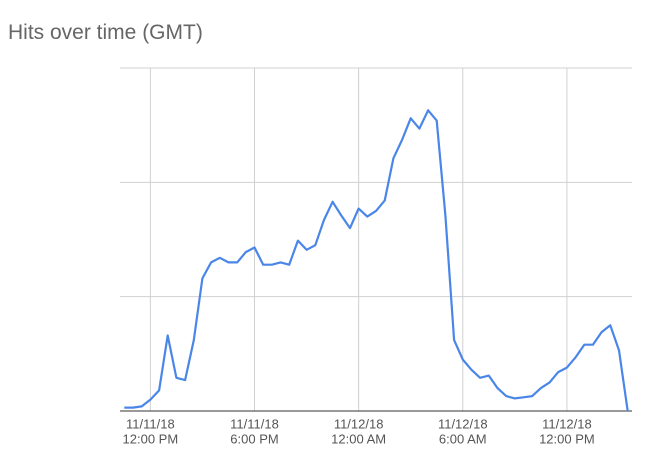  Describe the element at coordinates (463, 438) in the screenshot. I see `x-tick-label: 6:00 AM` at that location.